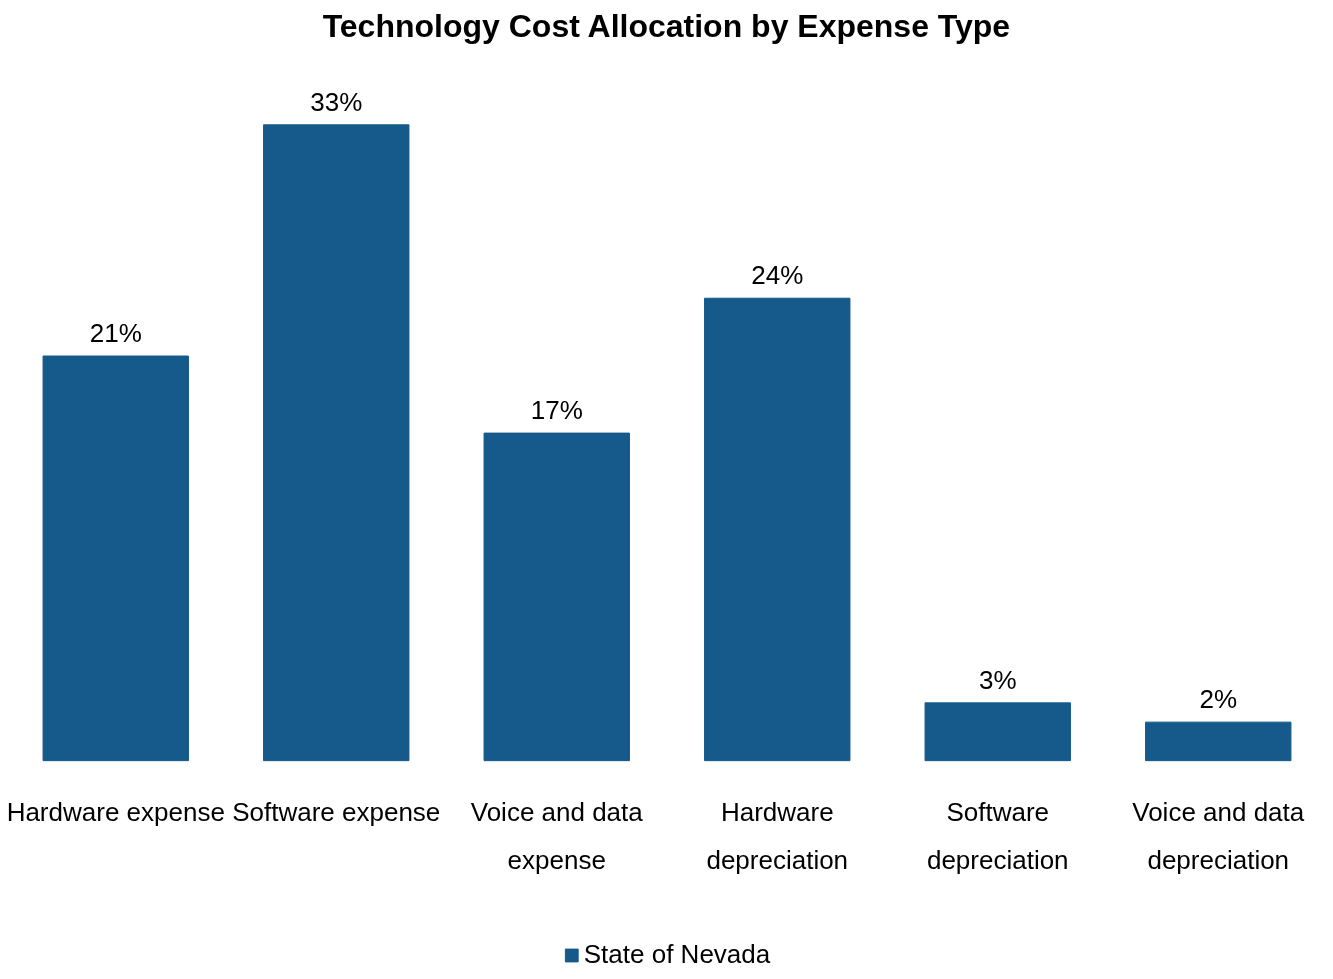 The width and height of the screenshot is (1333, 979). Describe the element at coordinates (777, 275) in the screenshot. I see `data-label: 24%` at that location.